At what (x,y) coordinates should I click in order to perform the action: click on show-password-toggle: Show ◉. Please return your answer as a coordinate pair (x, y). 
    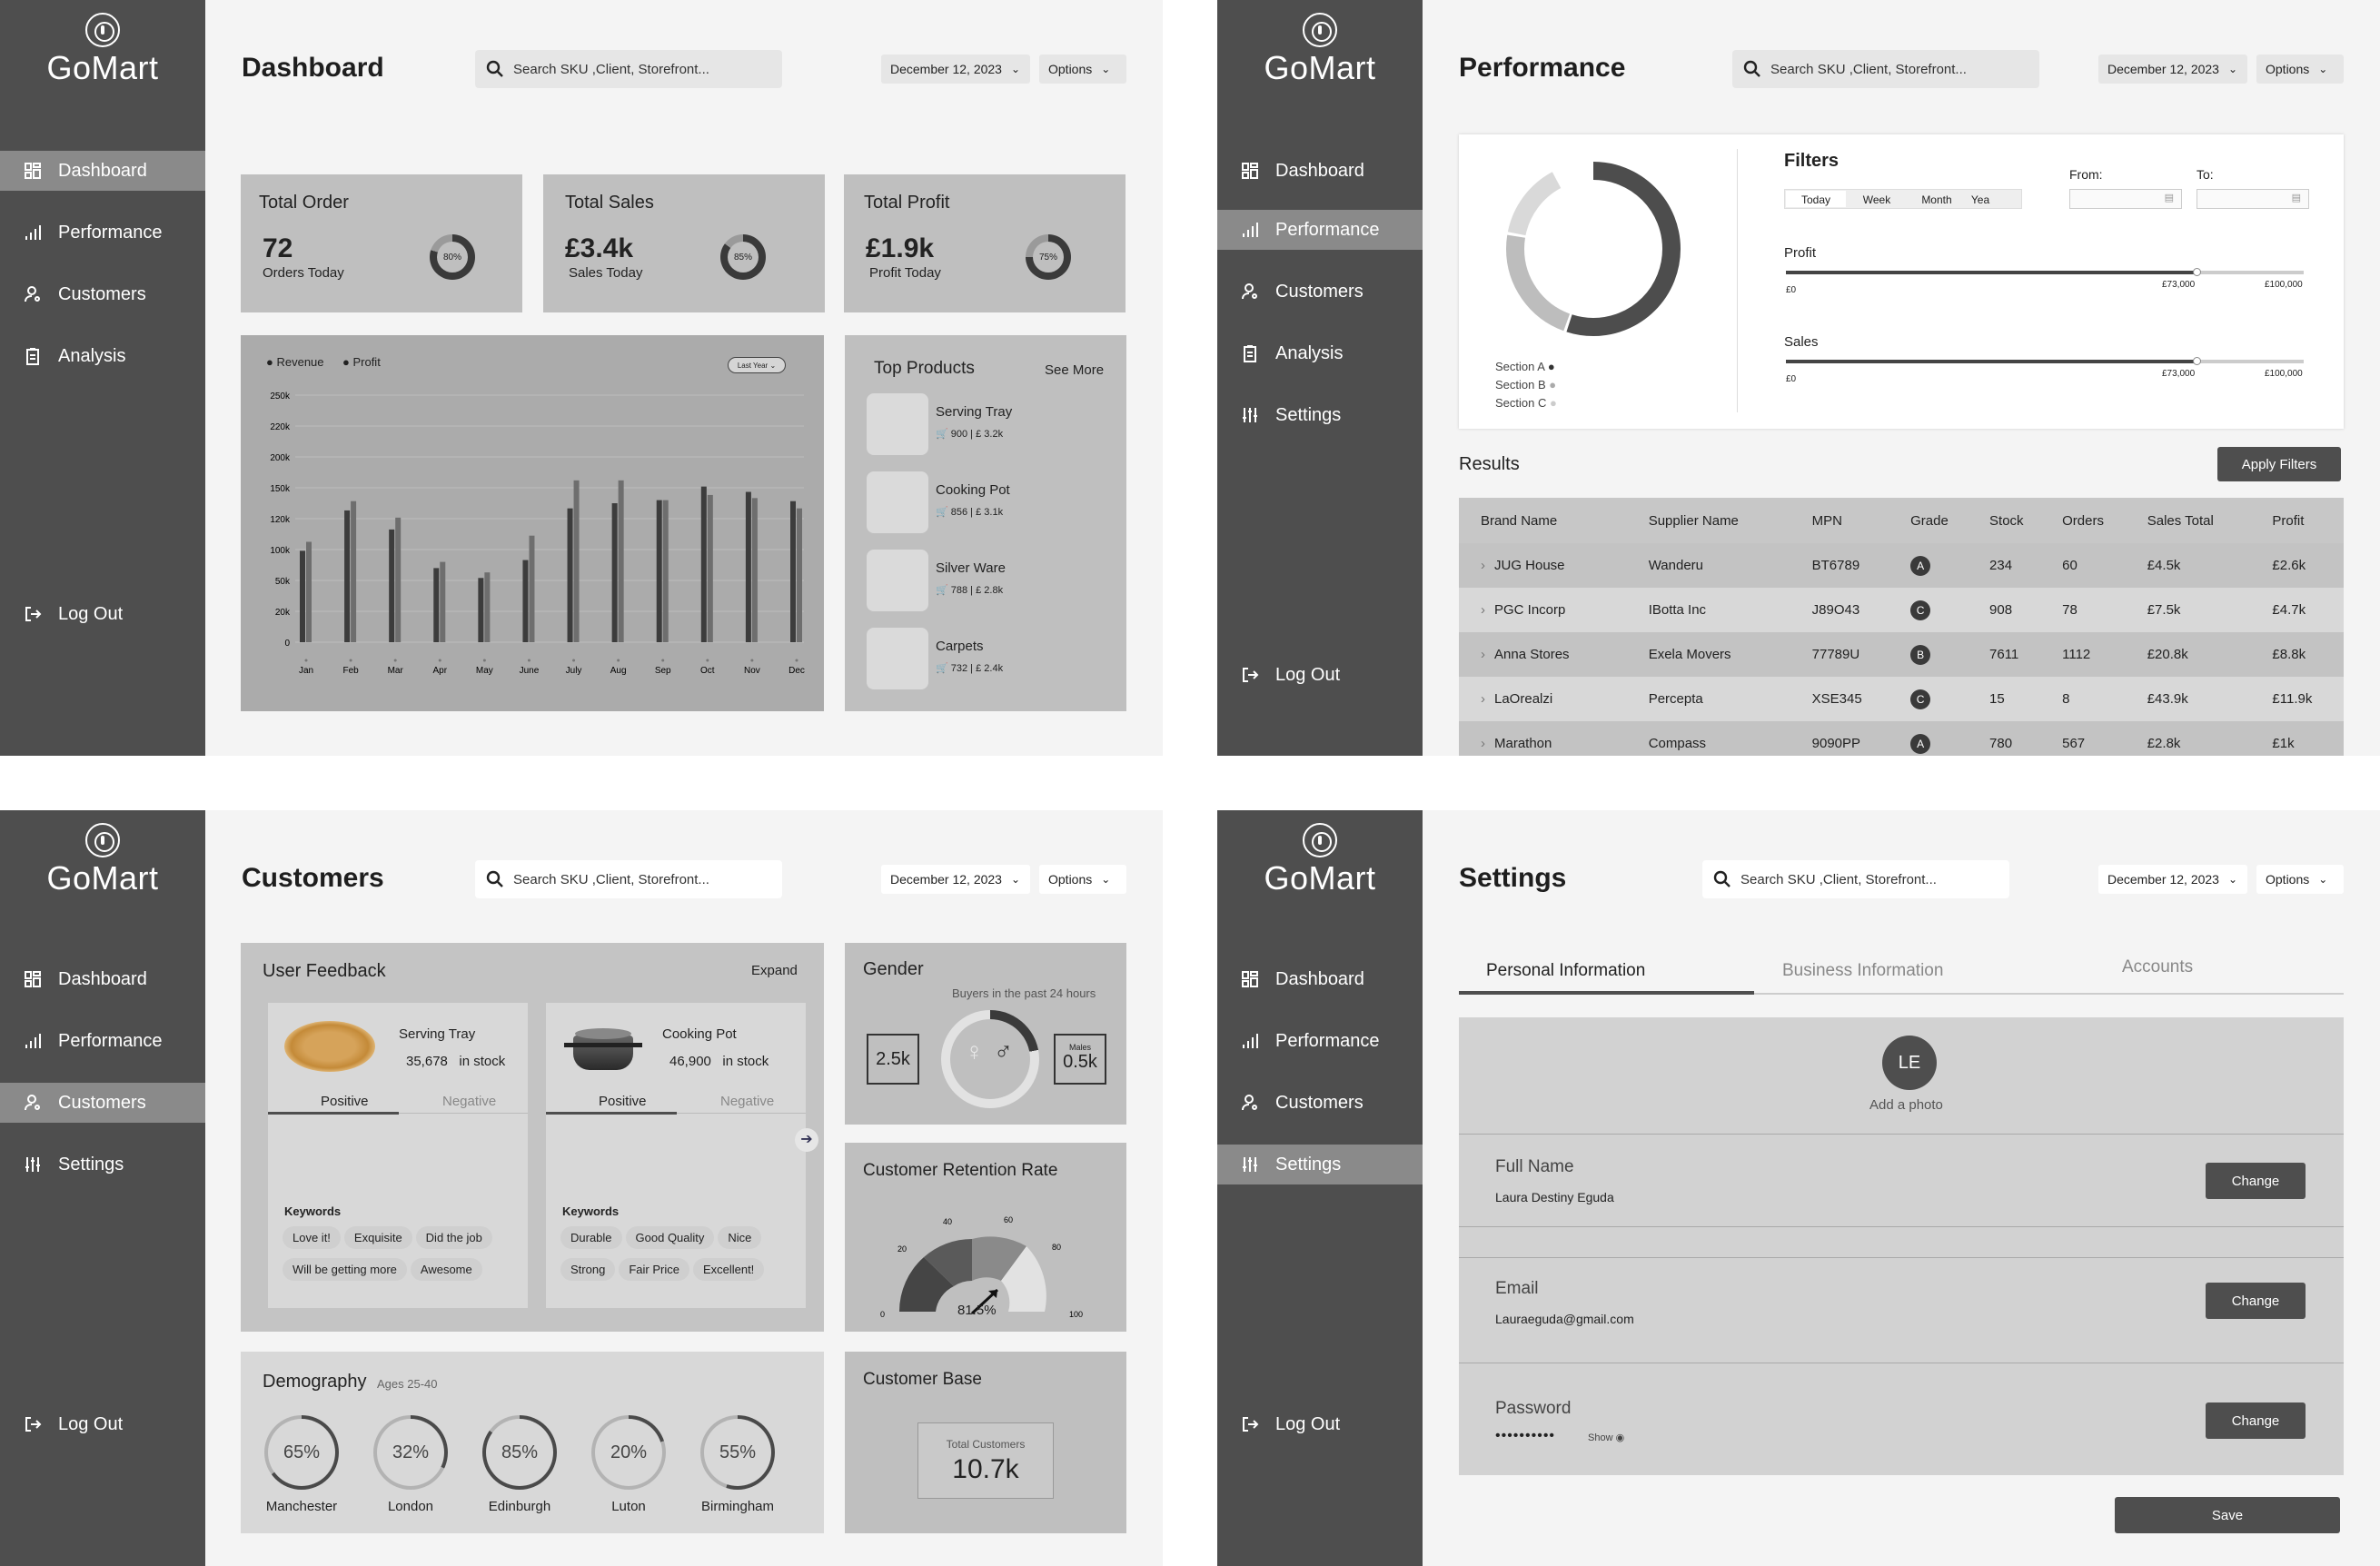
    Looking at the image, I should click on (1606, 1437).